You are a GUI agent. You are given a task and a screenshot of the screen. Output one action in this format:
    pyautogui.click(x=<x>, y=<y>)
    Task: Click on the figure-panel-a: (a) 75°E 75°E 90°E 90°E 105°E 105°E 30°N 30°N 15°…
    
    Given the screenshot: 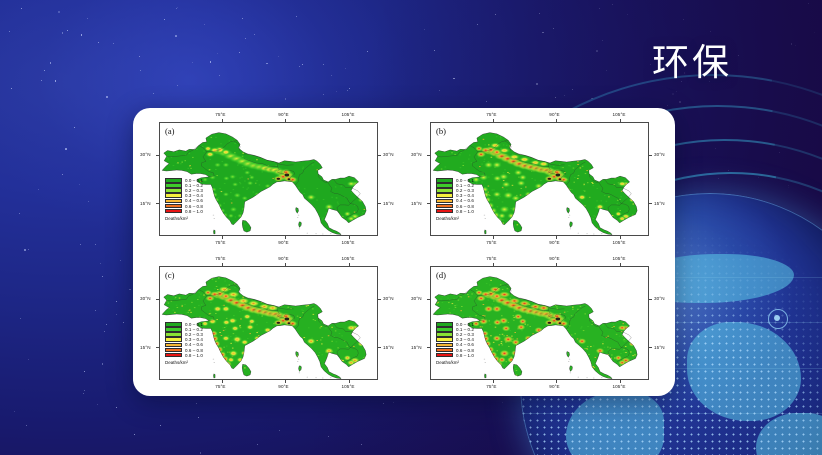 What is the action you would take?
    pyautogui.click(x=268, y=180)
    